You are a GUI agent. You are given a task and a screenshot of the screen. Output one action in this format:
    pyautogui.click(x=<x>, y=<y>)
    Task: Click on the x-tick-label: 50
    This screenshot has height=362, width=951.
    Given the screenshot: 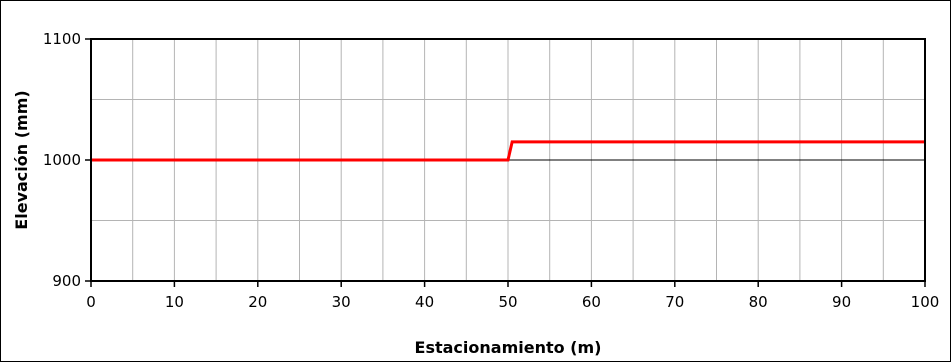 What is the action you would take?
    pyautogui.click(x=507, y=302)
    